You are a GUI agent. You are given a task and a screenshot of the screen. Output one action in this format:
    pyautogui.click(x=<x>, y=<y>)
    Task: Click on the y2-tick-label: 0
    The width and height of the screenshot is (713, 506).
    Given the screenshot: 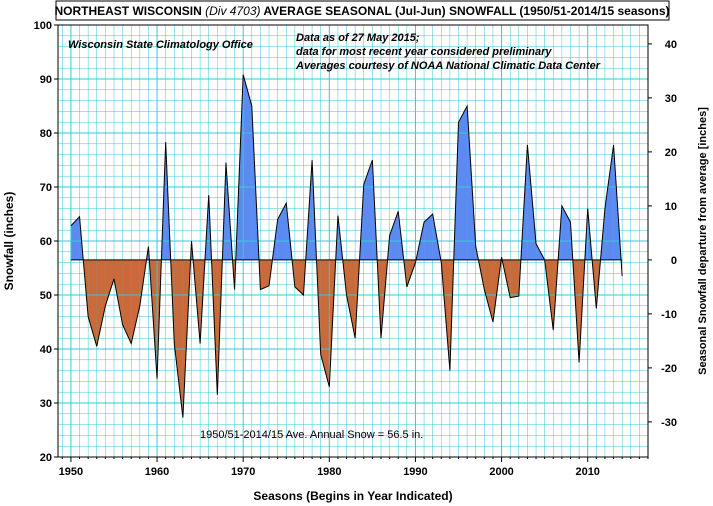 What is the action you would take?
    pyautogui.click(x=674, y=261)
    